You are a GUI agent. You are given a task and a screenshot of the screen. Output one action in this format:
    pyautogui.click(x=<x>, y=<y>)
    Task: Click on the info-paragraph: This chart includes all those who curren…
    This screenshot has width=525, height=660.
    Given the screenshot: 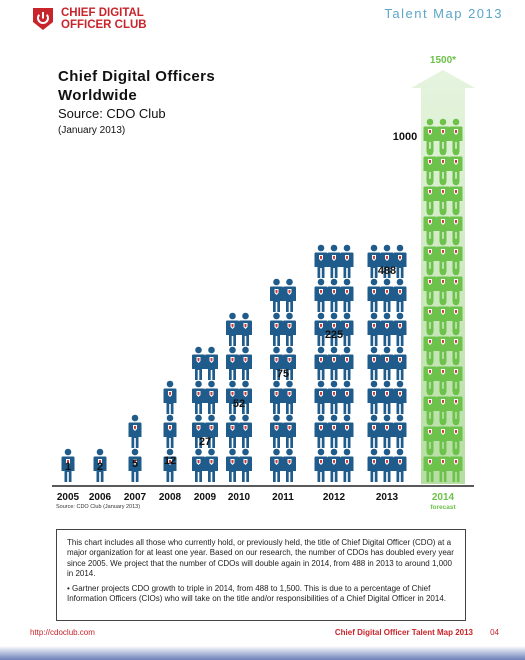 What is the action you would take?
    pyautogui.click(x=260, y=558)
    